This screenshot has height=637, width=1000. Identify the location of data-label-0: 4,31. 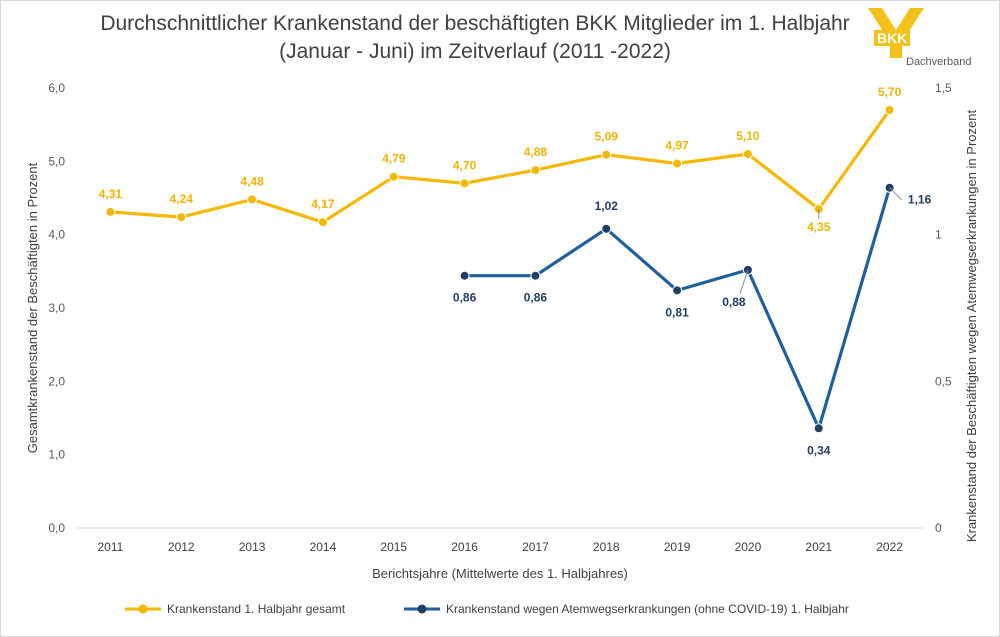
(111, 194).